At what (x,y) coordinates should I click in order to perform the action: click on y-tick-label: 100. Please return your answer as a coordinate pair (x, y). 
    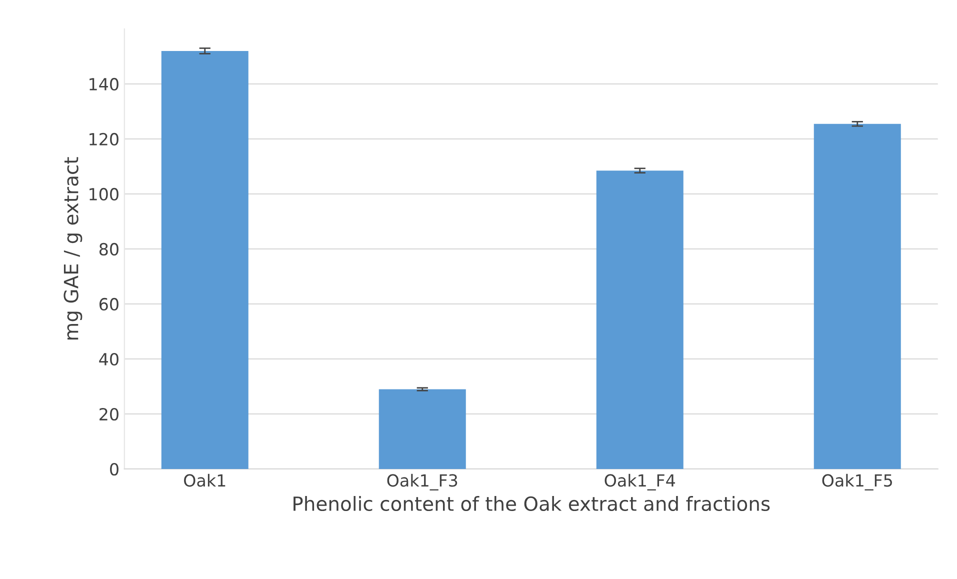
    Looking at the image, I should click on (104, 194).